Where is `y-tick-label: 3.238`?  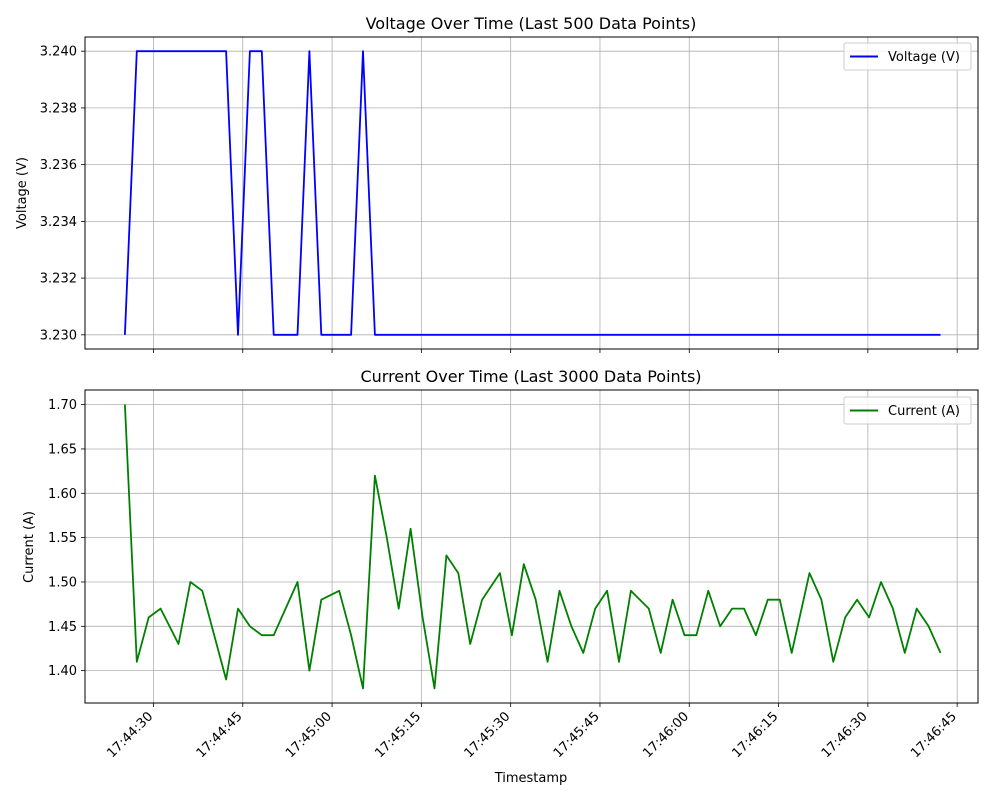 y-tick-label: 3.238 is located at coordinates (58, 108).